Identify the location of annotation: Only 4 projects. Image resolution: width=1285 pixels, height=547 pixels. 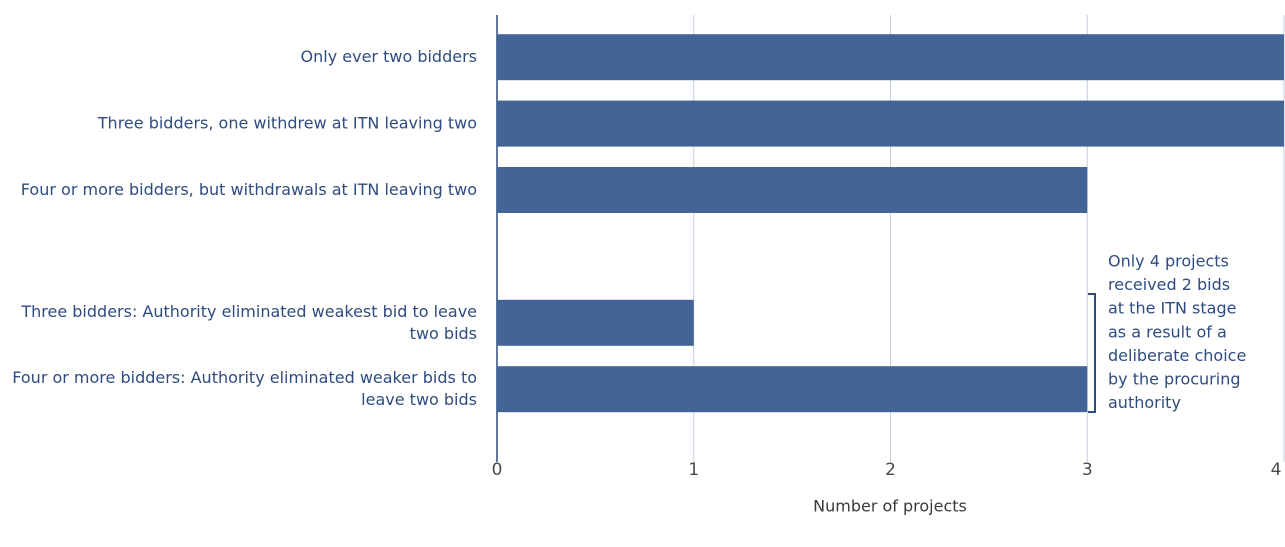
(1168, 261).